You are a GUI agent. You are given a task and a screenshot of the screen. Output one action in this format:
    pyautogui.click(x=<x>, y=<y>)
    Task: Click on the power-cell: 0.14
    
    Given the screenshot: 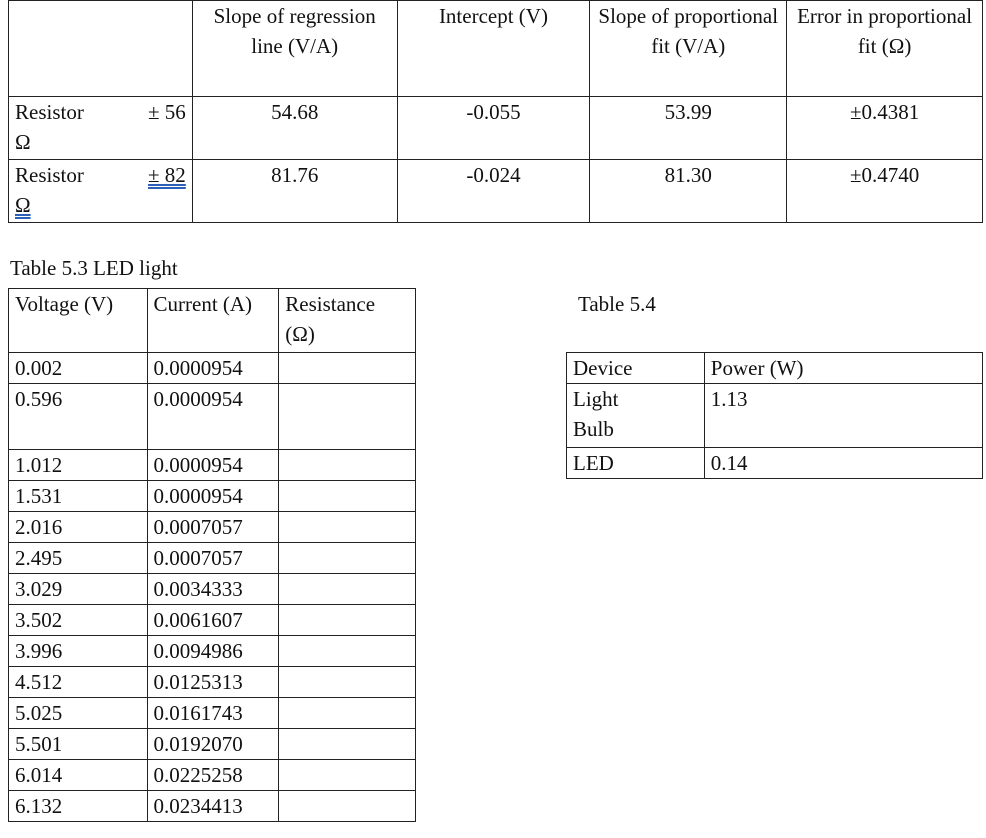 What is the action you would take?
    pyautogui.click(x=843, y=463)
    